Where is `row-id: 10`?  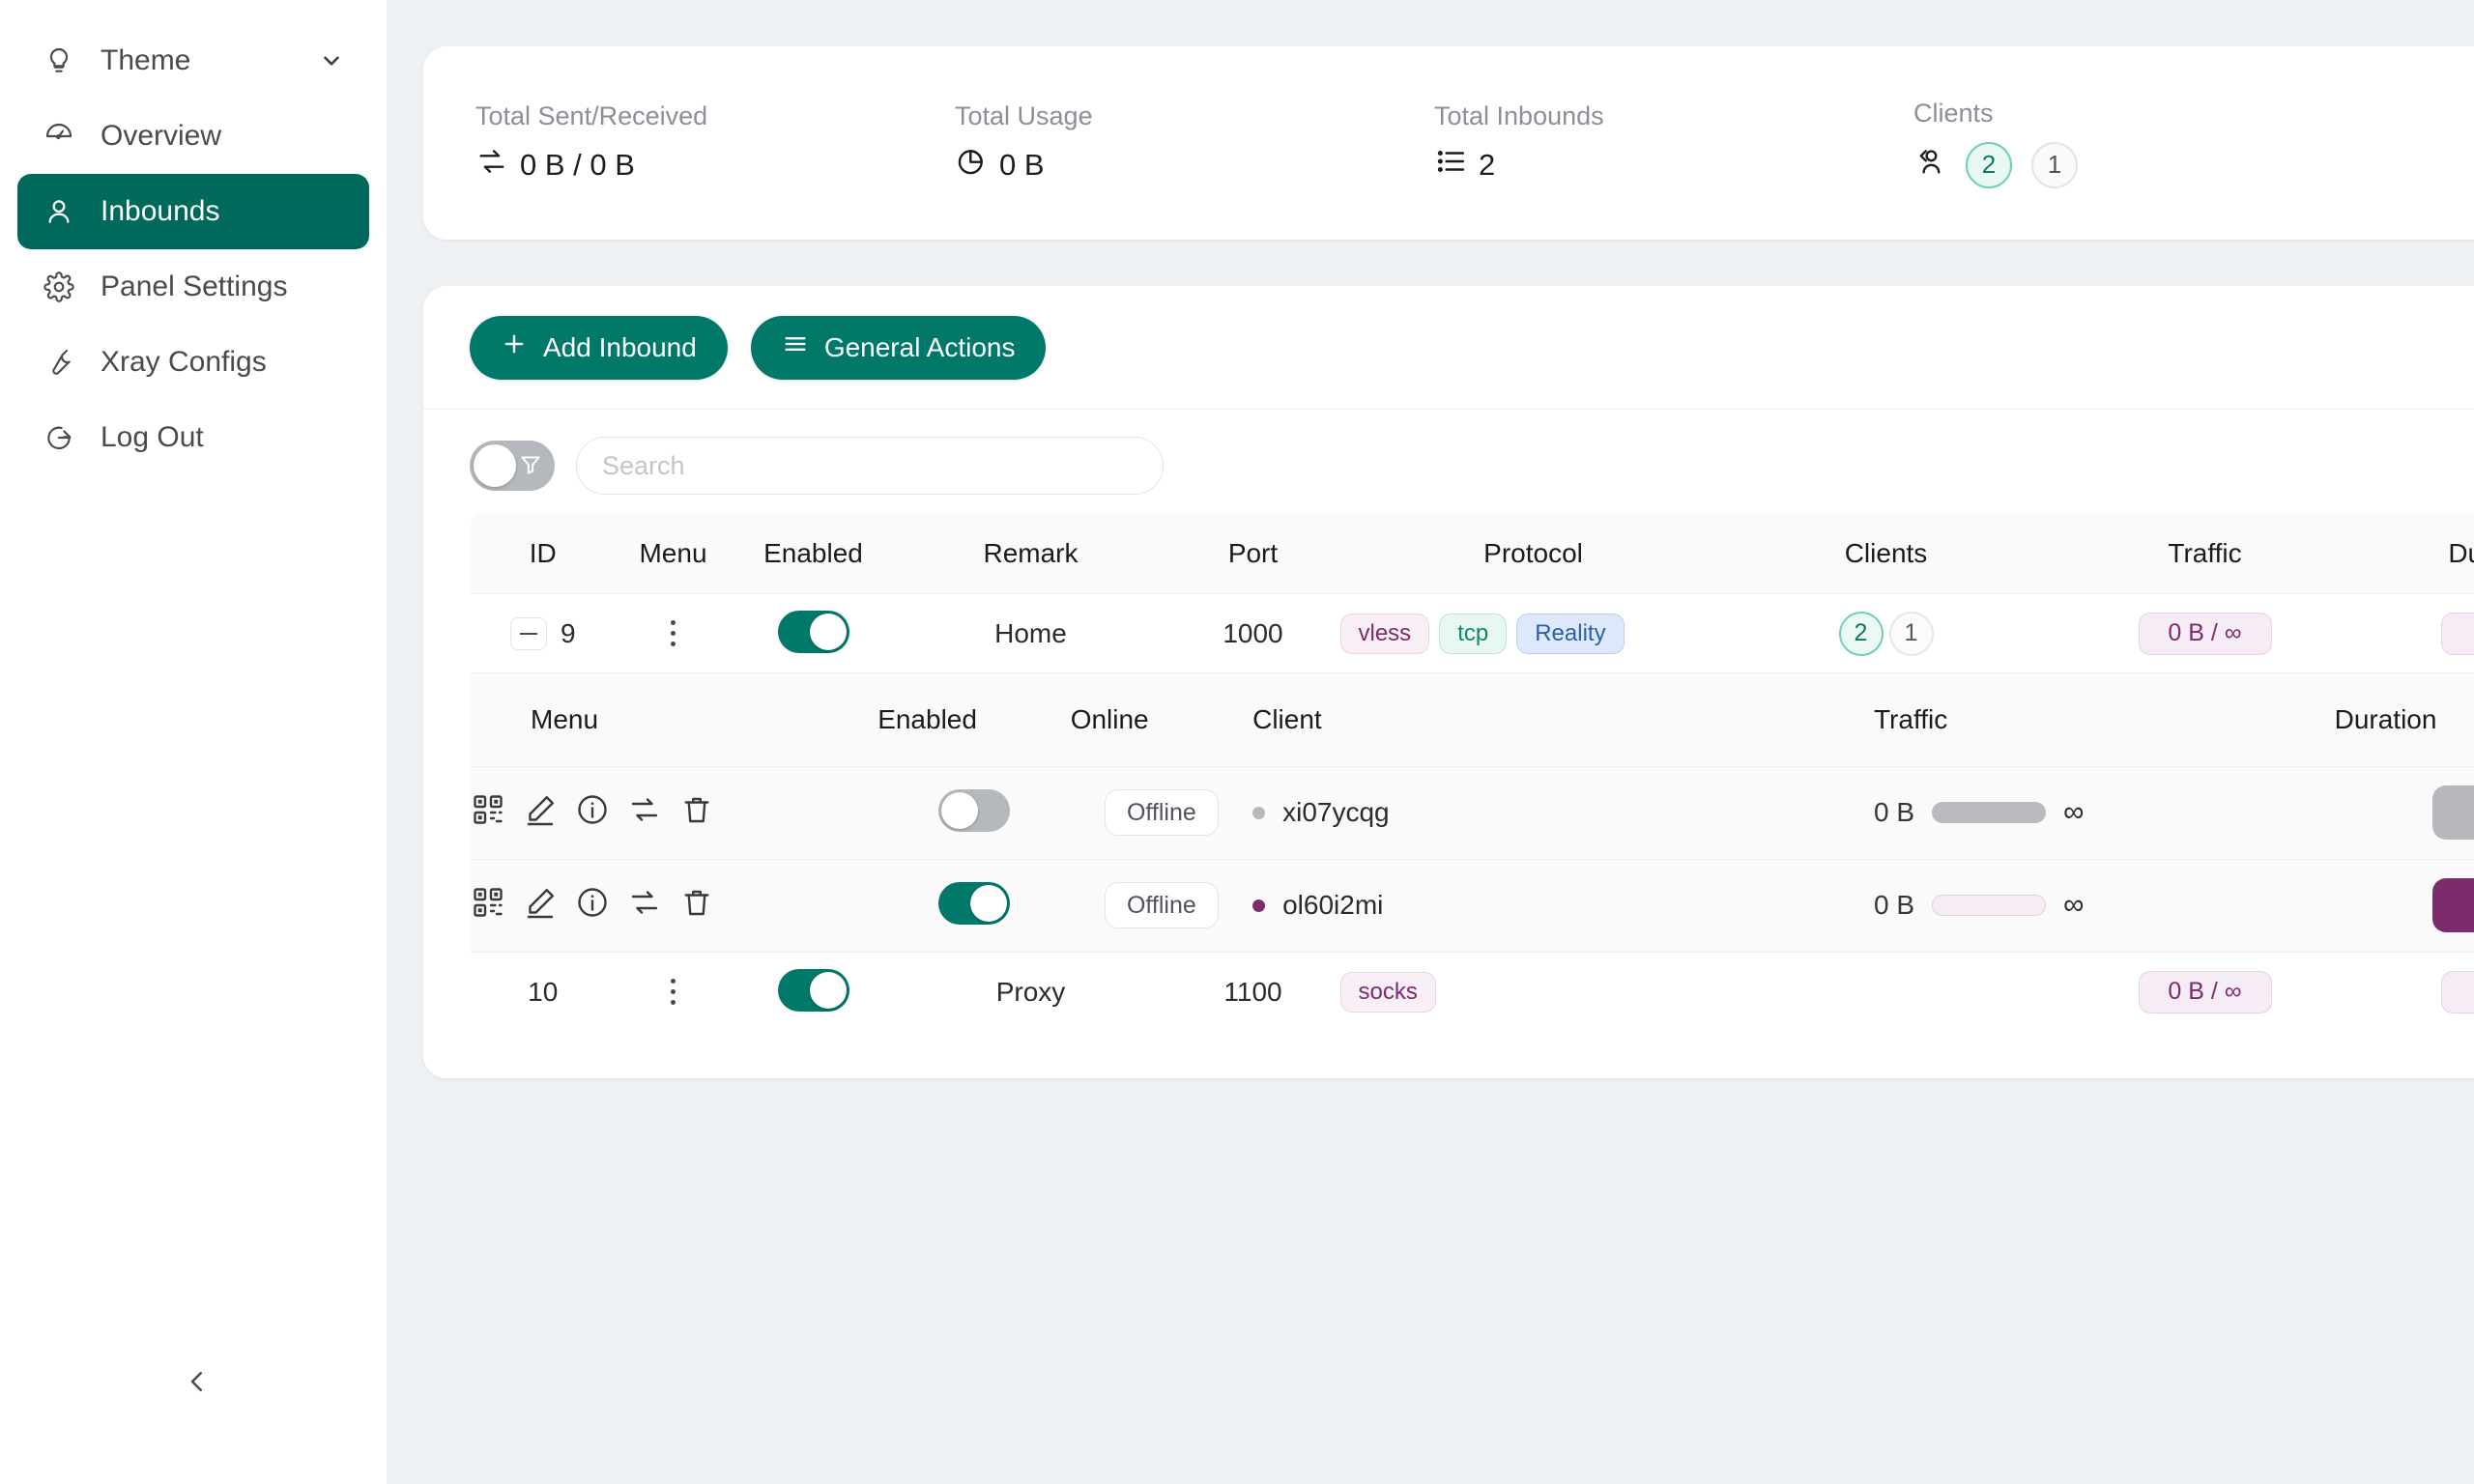
row-id: 10 is located at coordinates (544, 991).